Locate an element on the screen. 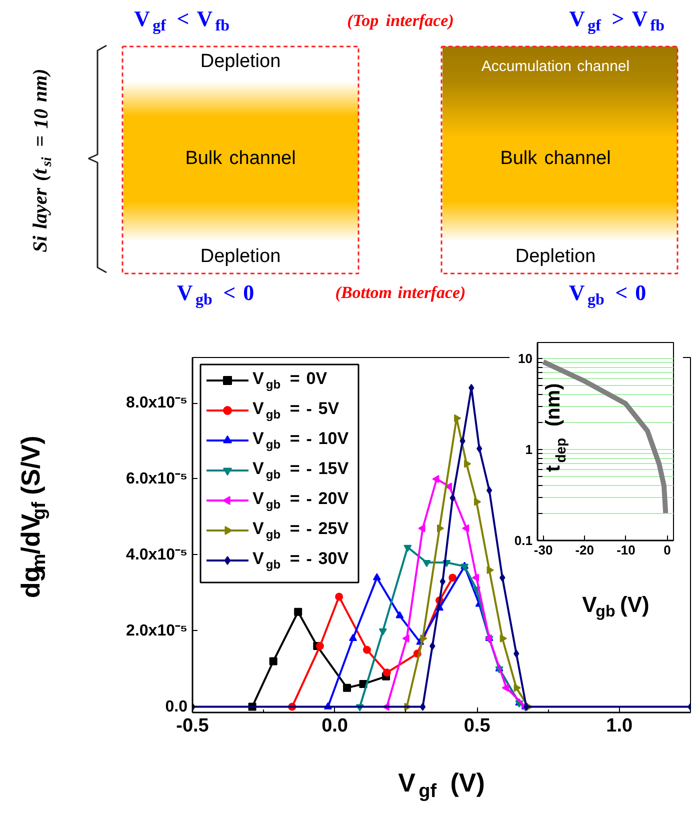 The width and height of the screenshot is (699, 818). x-tick-label: 0.5 is located at coordinates (477, 726).